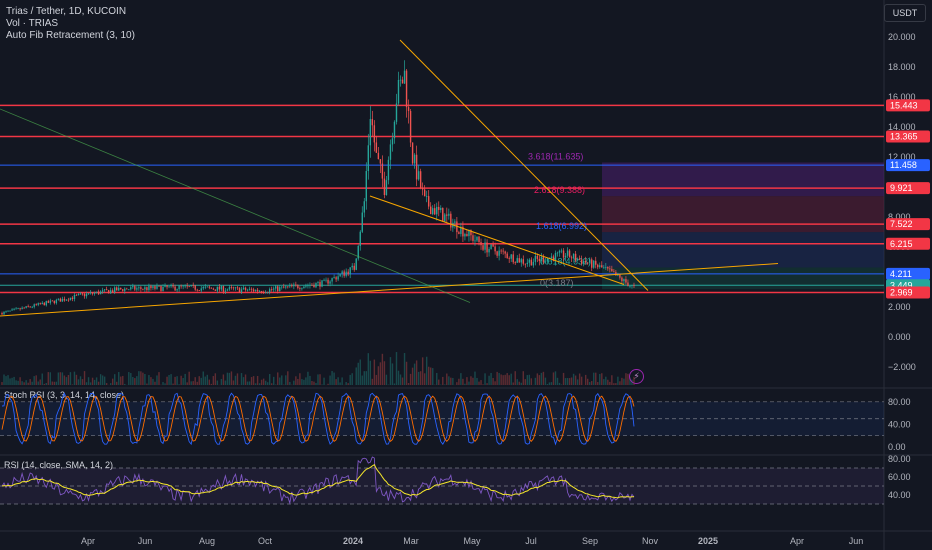  Describe the element at coordinates (32, 23) in the screenshot. I see `volume-legend: Vol · TRIAS` at that location.